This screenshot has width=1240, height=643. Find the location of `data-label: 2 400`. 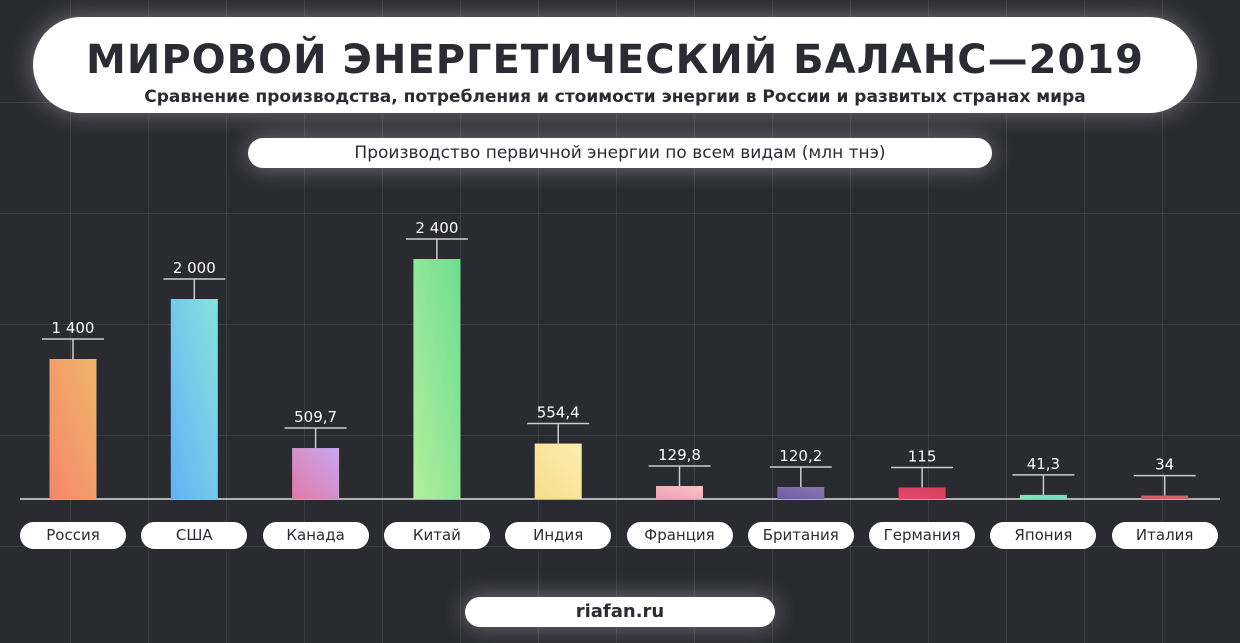

data-label: 2 400 is located at coordinates (436, 228).